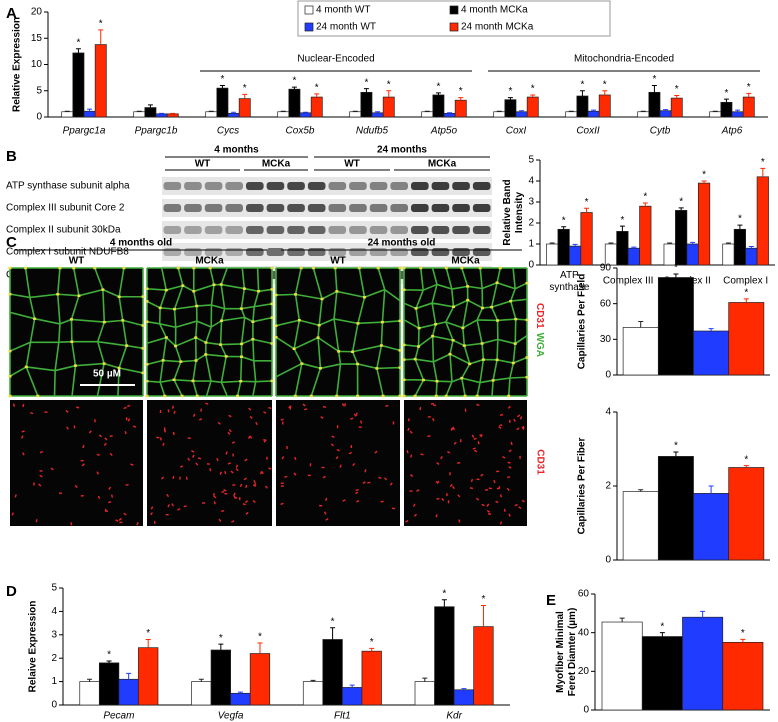 The height and width of the screenshot is (722, 778). What do you see at coordinates (54, 681) in the screenshot?
I see `y-tick-label: 1` at bounding box center [54, 681].